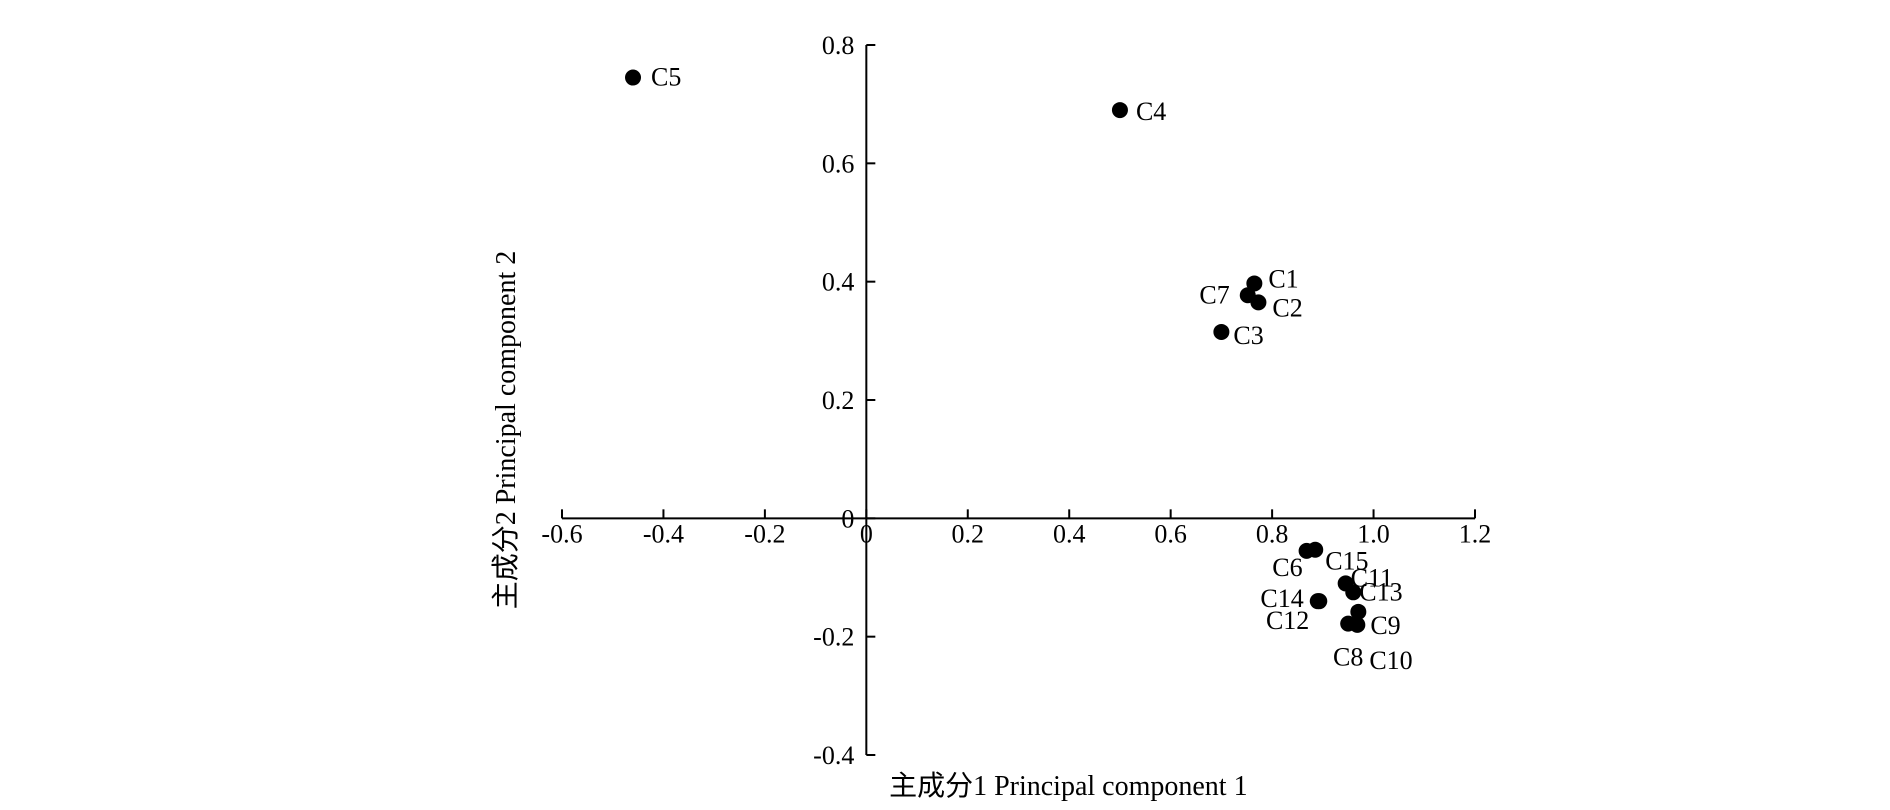  I want to click on point-label-c8: C8, so click(1348, 657).